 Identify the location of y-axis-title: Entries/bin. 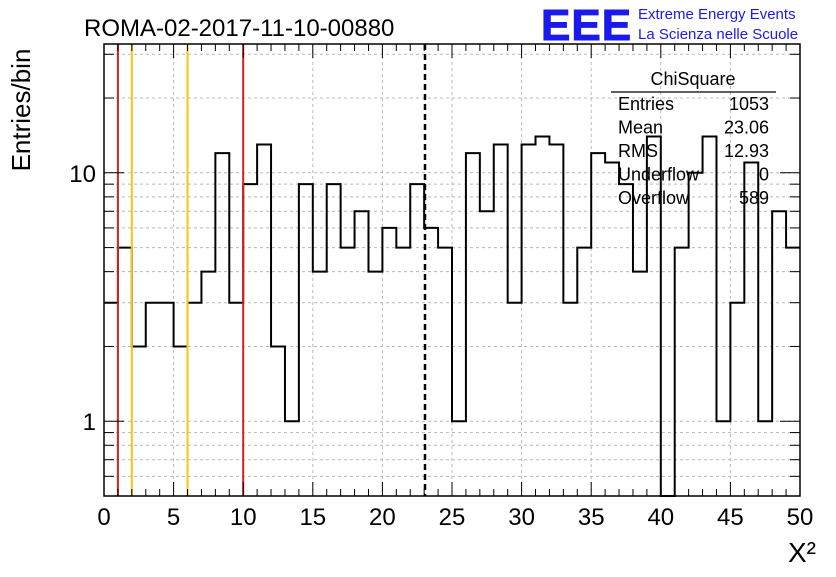
(21, 110).